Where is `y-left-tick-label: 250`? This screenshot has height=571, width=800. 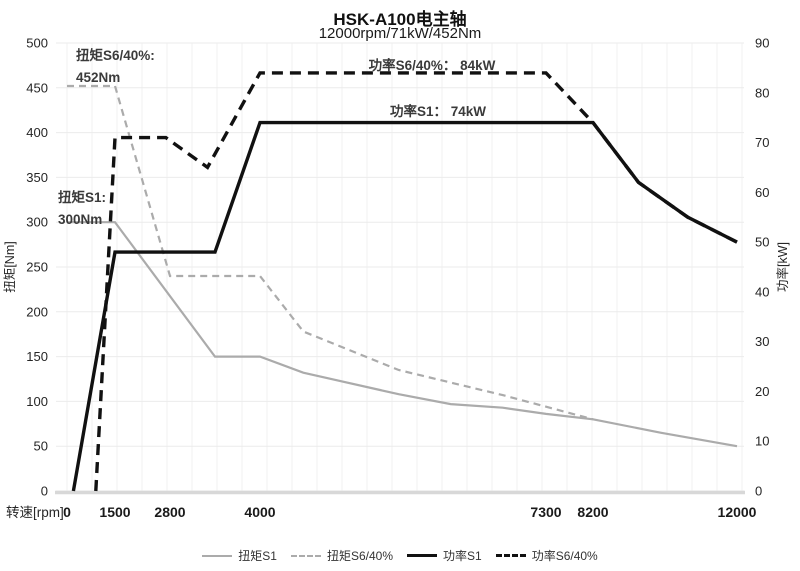
y-left-tick-label: 250 is located at coordinates (37, 267).